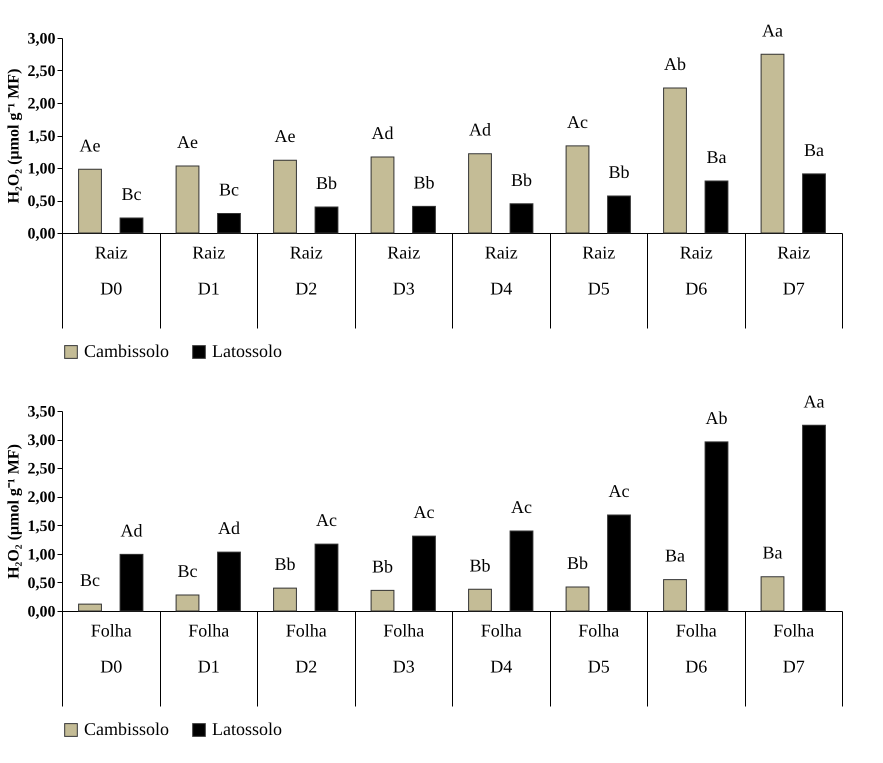 Image resolution: width=883 pixels, height=763 pixels. What do you see at coordinates (403, 270) in the screenshot?
I see `x-tick-label: Raiz D3` at bounding box center [403, 270].